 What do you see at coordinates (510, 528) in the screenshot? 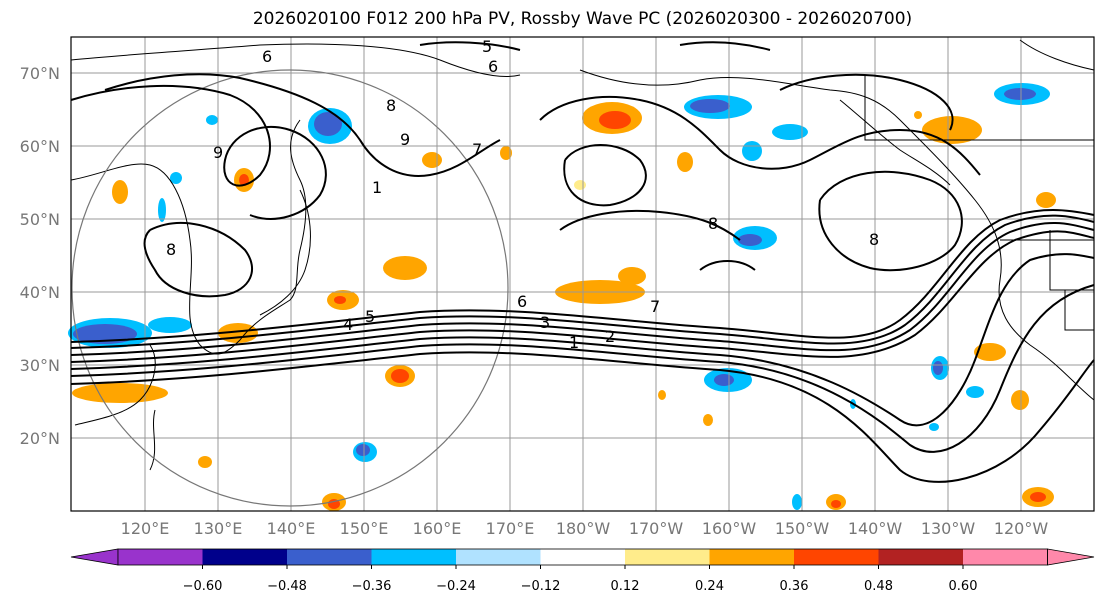
I see `lon-label: 170°E` at bounding box center [510, 528].